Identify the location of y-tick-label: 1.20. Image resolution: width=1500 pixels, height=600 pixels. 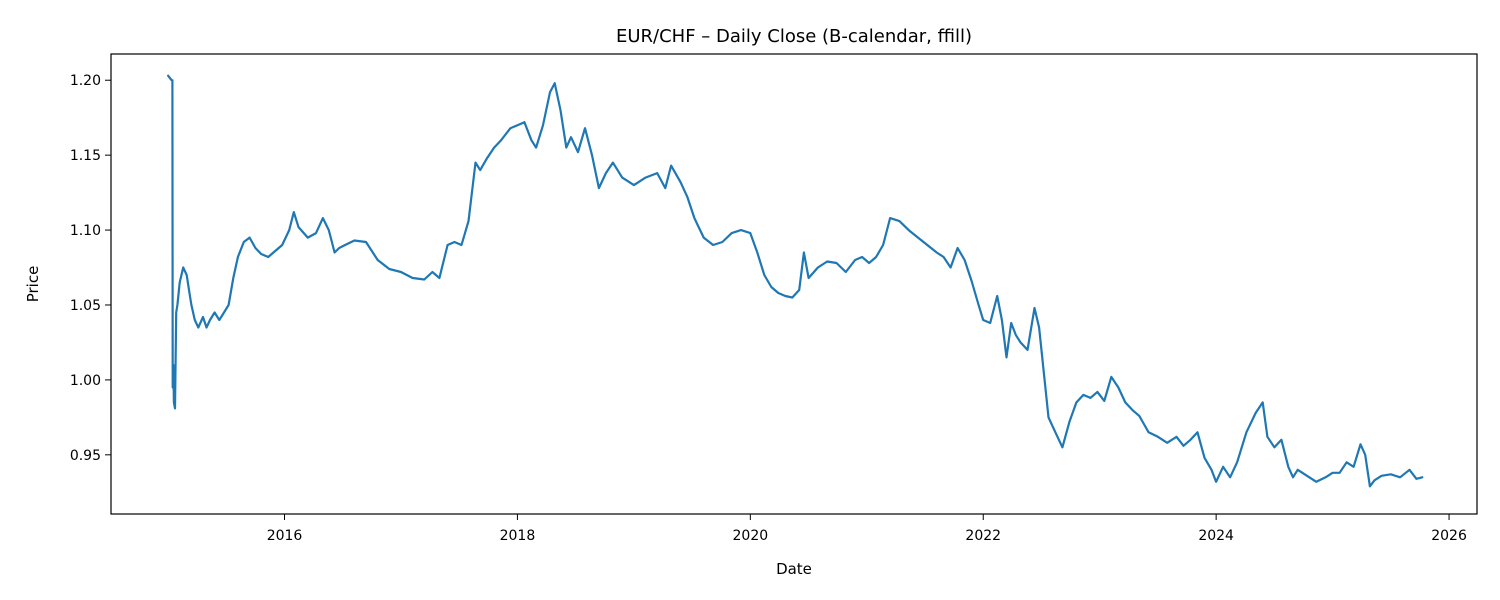
(85, 81).